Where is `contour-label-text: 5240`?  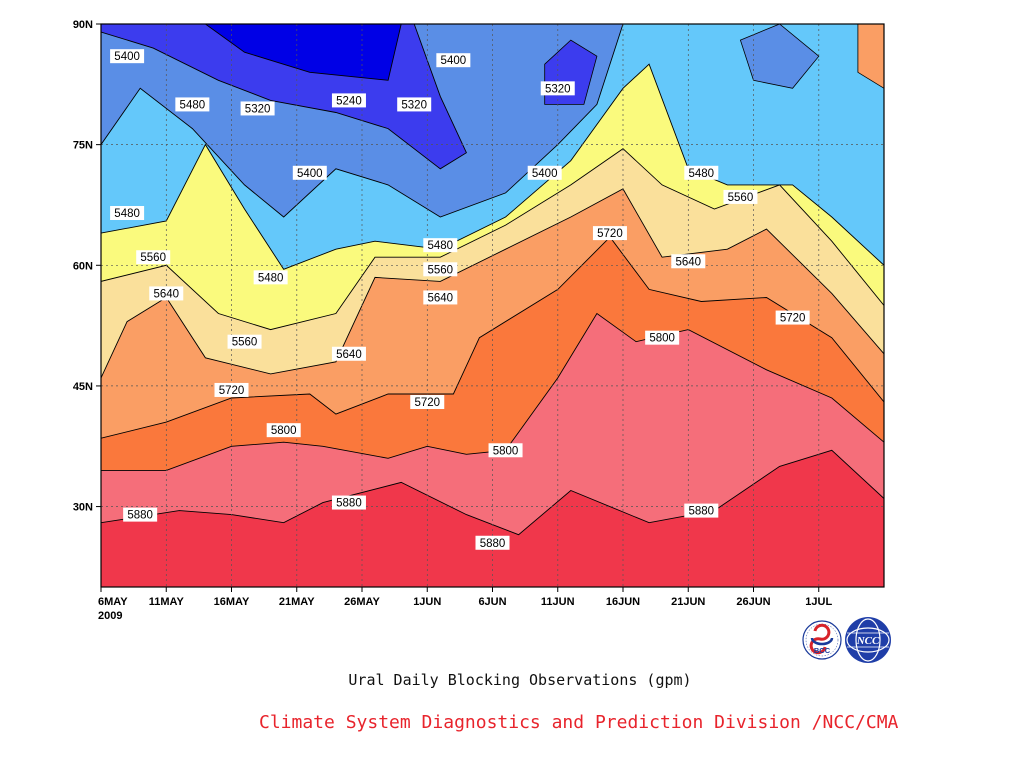
contour-label-text: 5240 is located at coordinates (349, 101).